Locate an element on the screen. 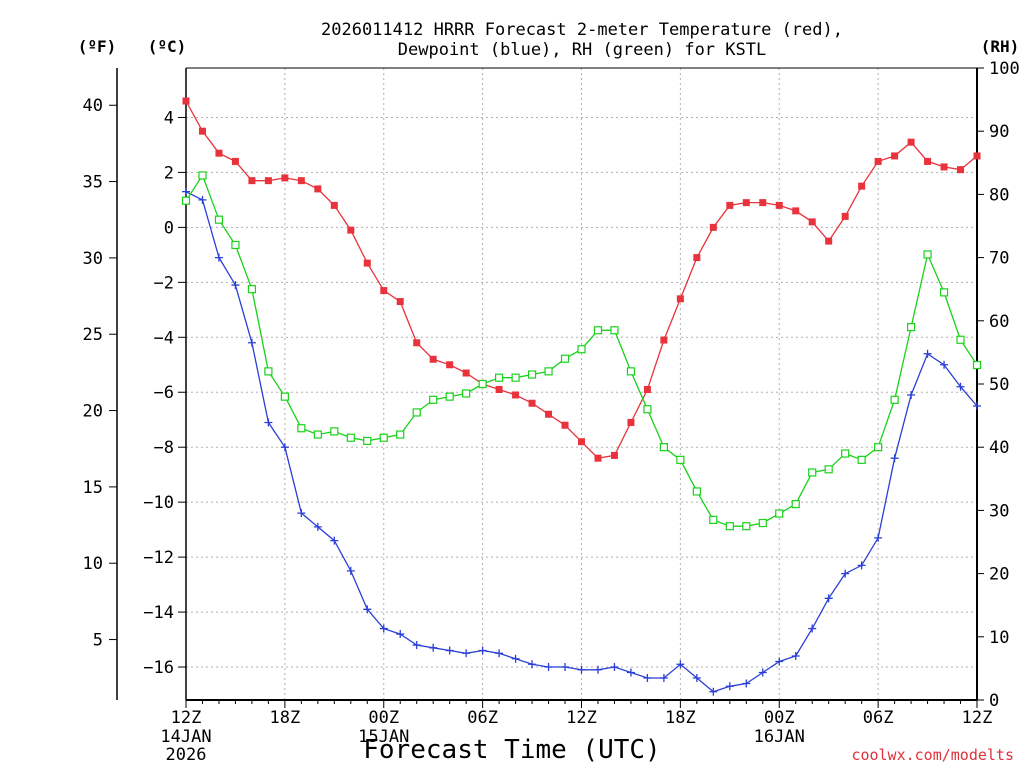 The height and width of the screenshot is (768, 1024). celsius-tick-label: 2 is located at coordinates (169, 173).